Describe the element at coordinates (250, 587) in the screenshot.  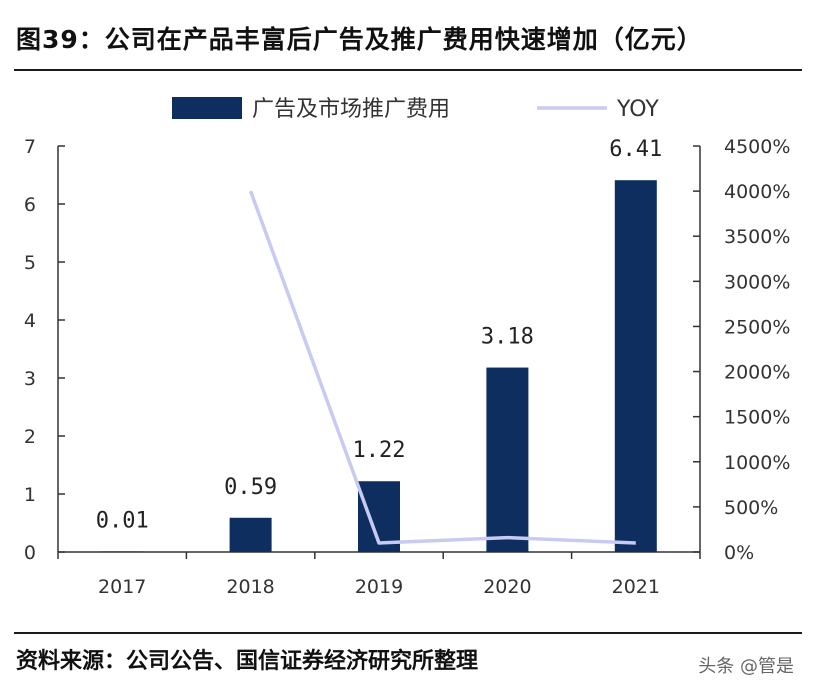
I see `x-tick-label: 2018` at that location.